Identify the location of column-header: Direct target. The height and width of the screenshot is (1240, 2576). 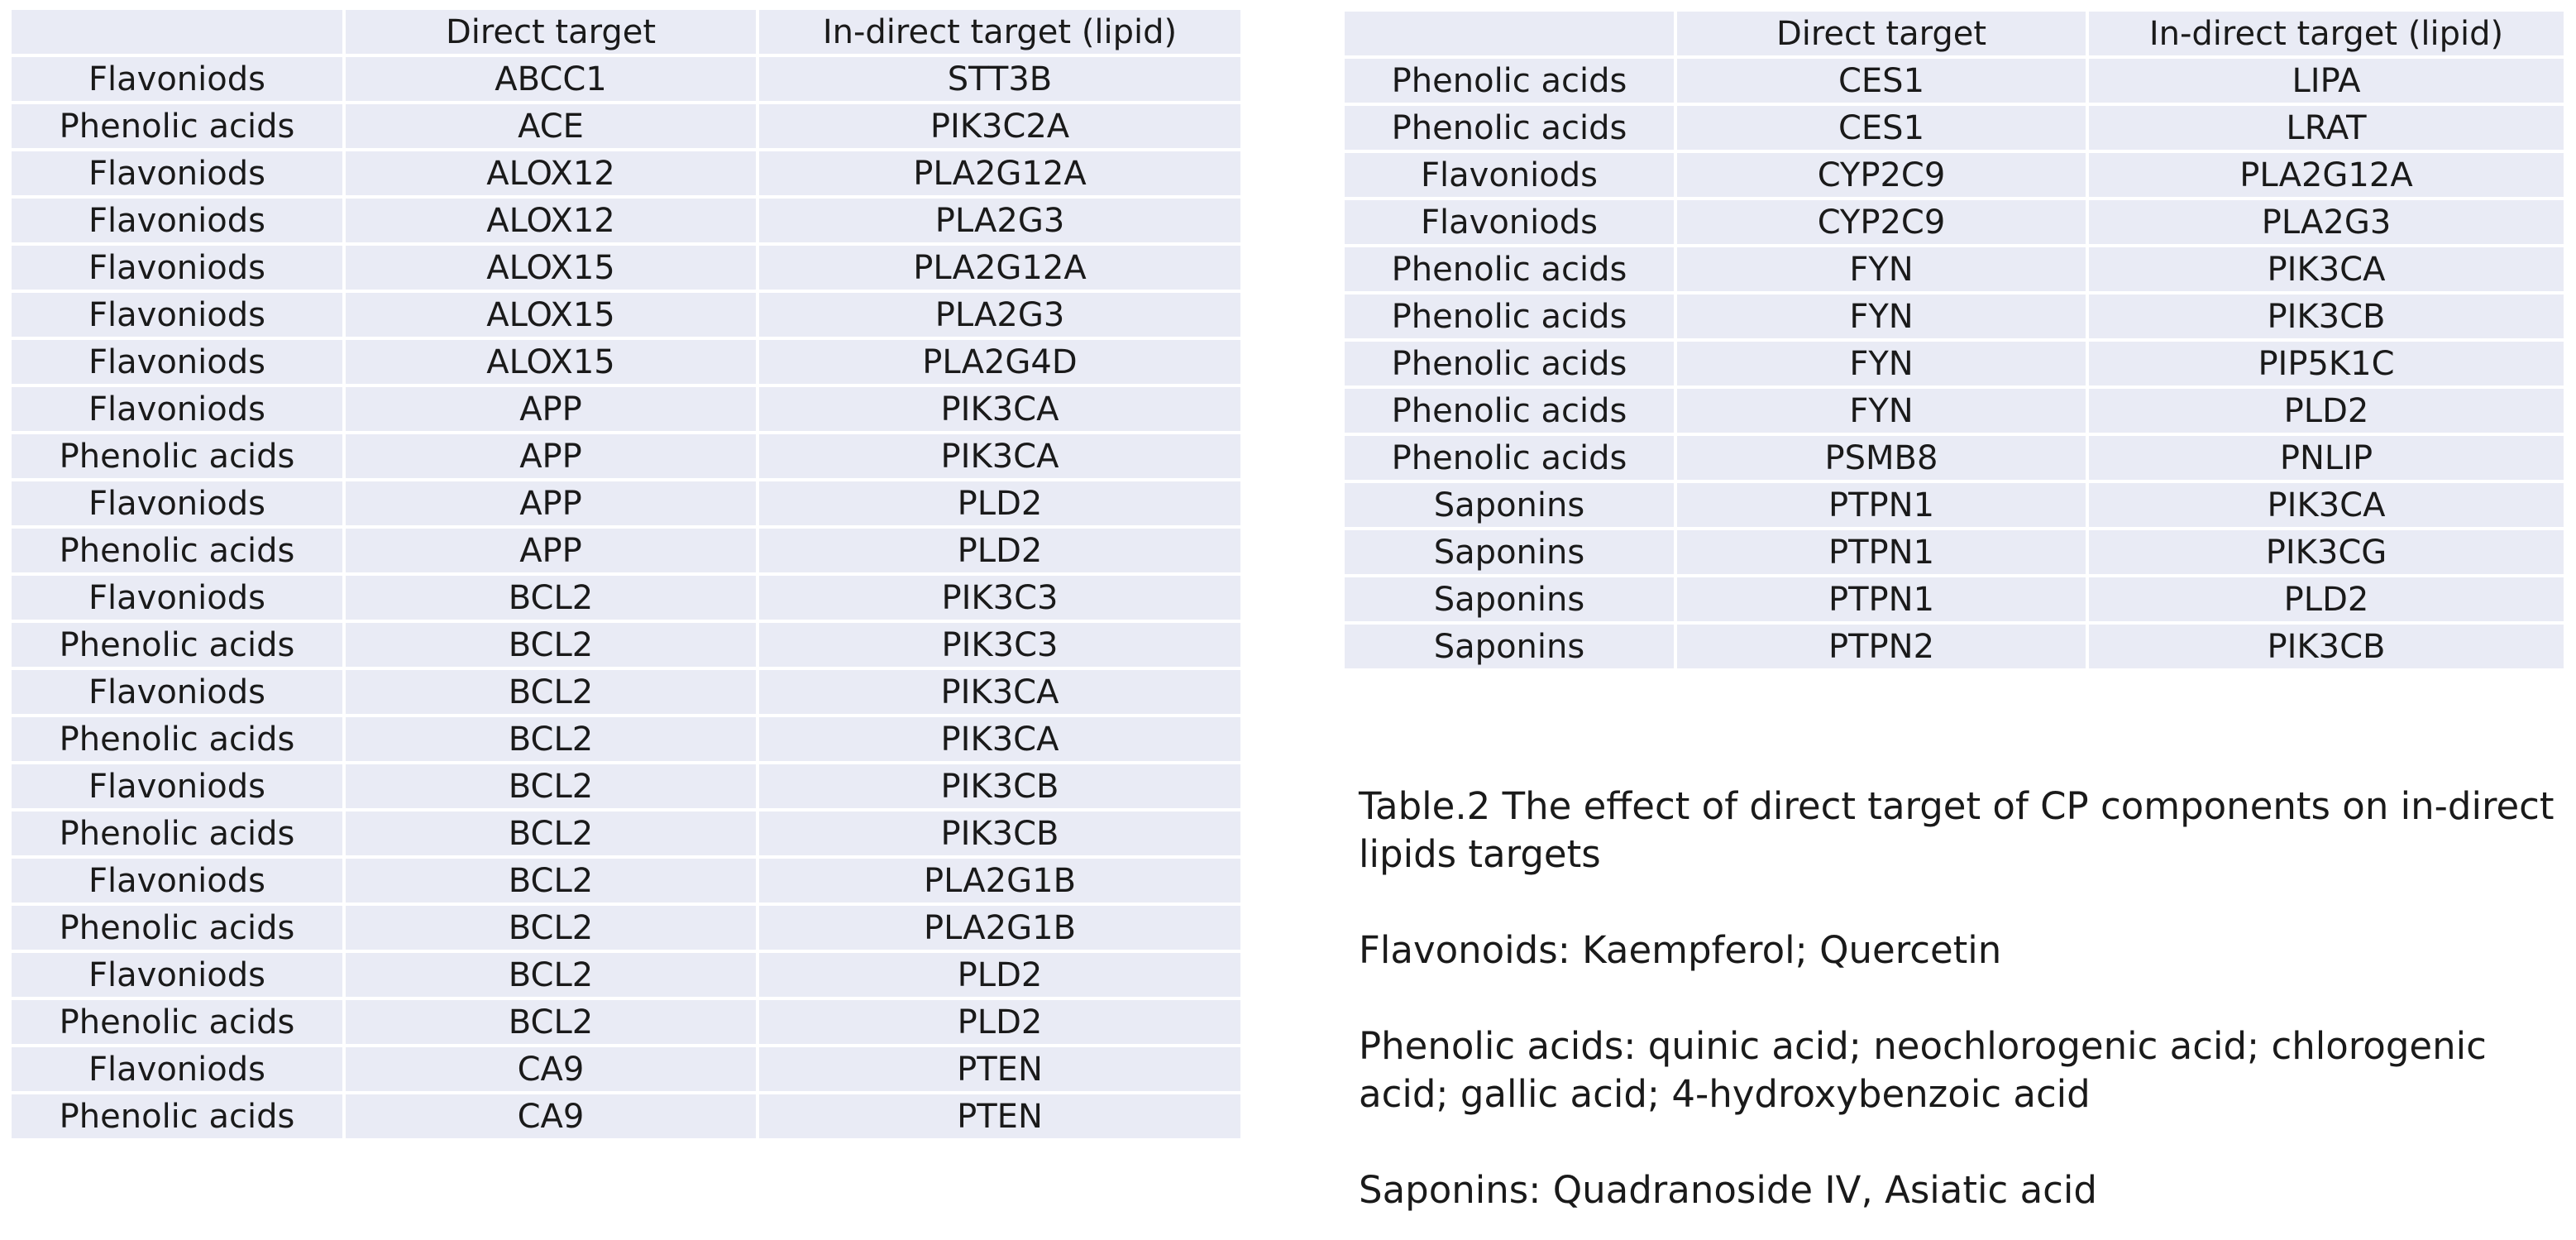
(550, 32).